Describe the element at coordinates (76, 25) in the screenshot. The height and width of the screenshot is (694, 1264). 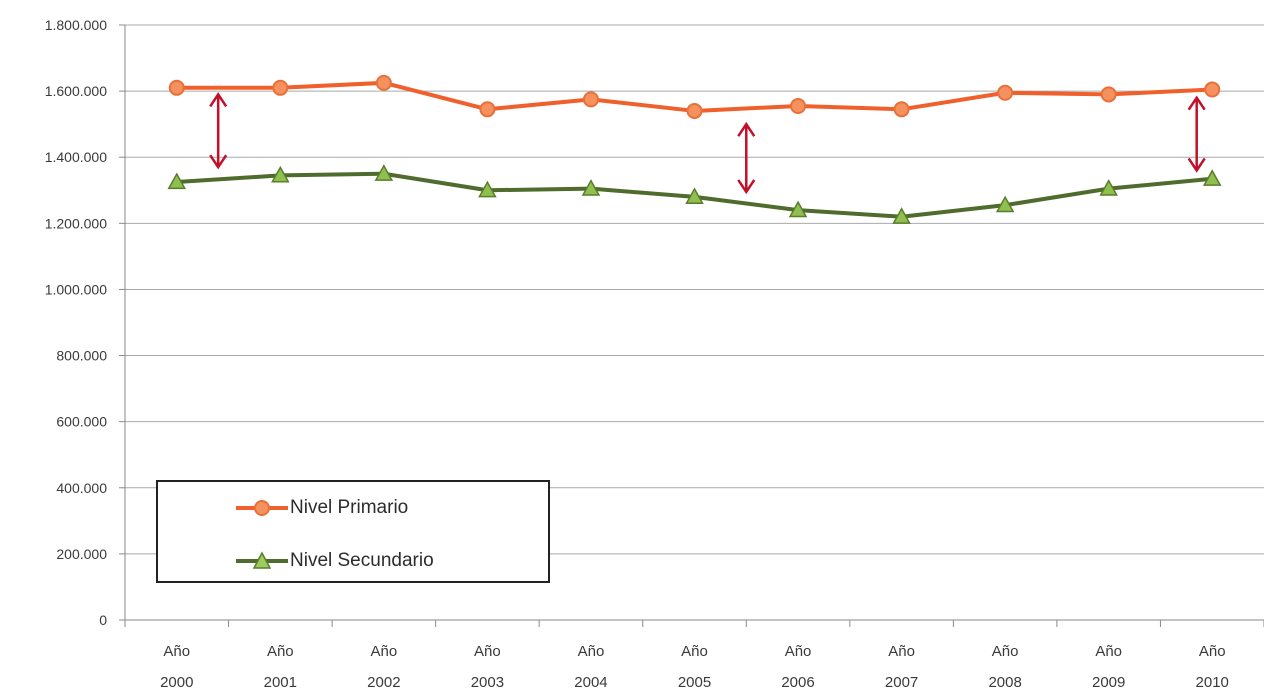
I see `y-tick-label: 1.800.000` at that location.